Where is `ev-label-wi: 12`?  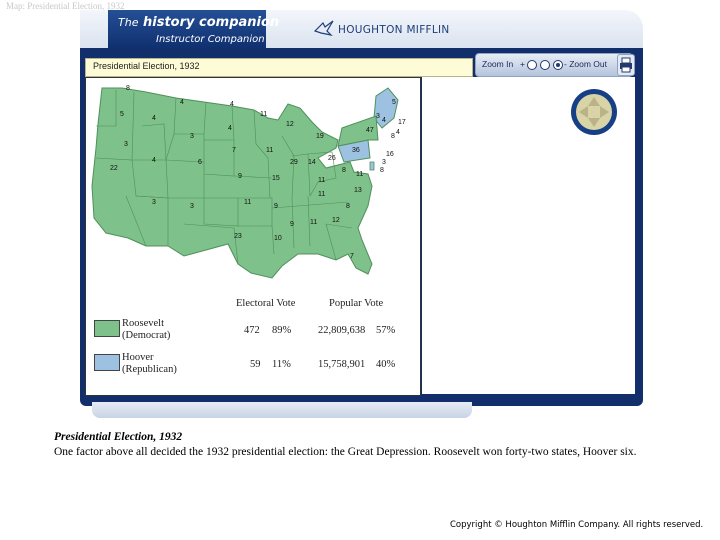
ev-label-wi: 12 is located at coordinates (290, 124).